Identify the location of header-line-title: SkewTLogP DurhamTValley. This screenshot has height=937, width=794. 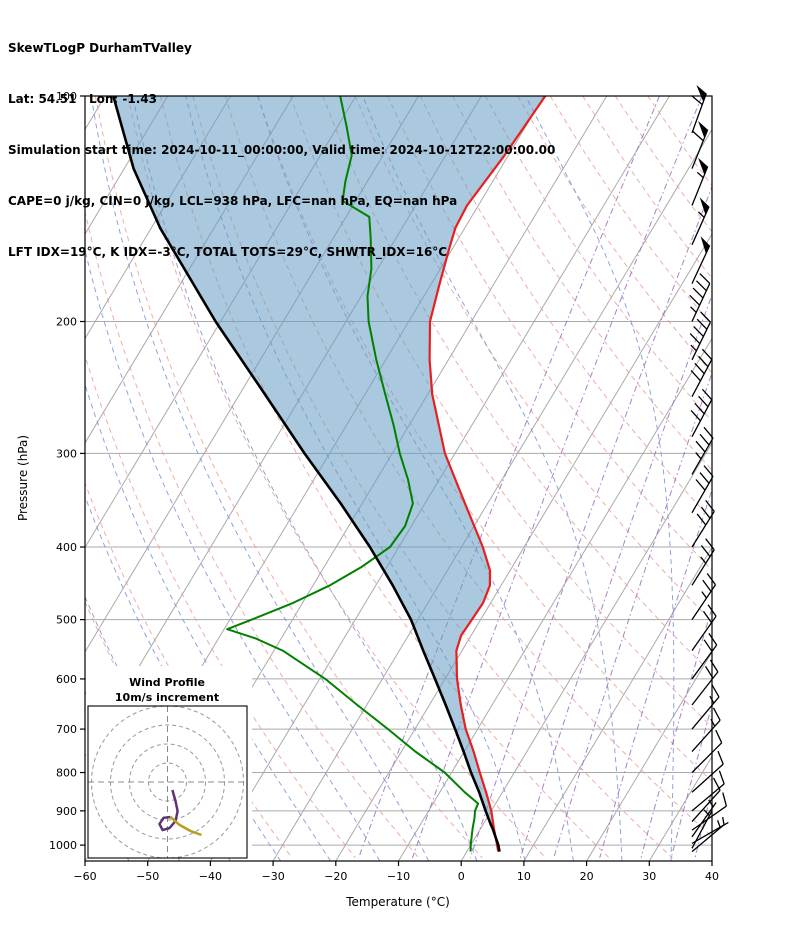
(100, 48).